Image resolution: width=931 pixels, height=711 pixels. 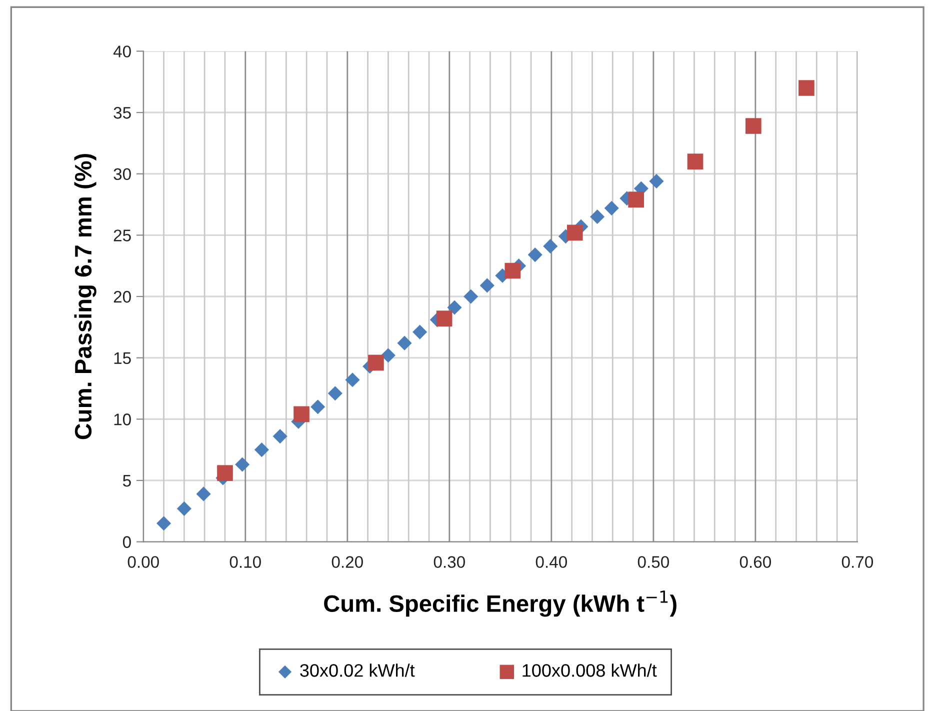 I want to click on x-tick-label: 0.60, so click(x=756, y=562).